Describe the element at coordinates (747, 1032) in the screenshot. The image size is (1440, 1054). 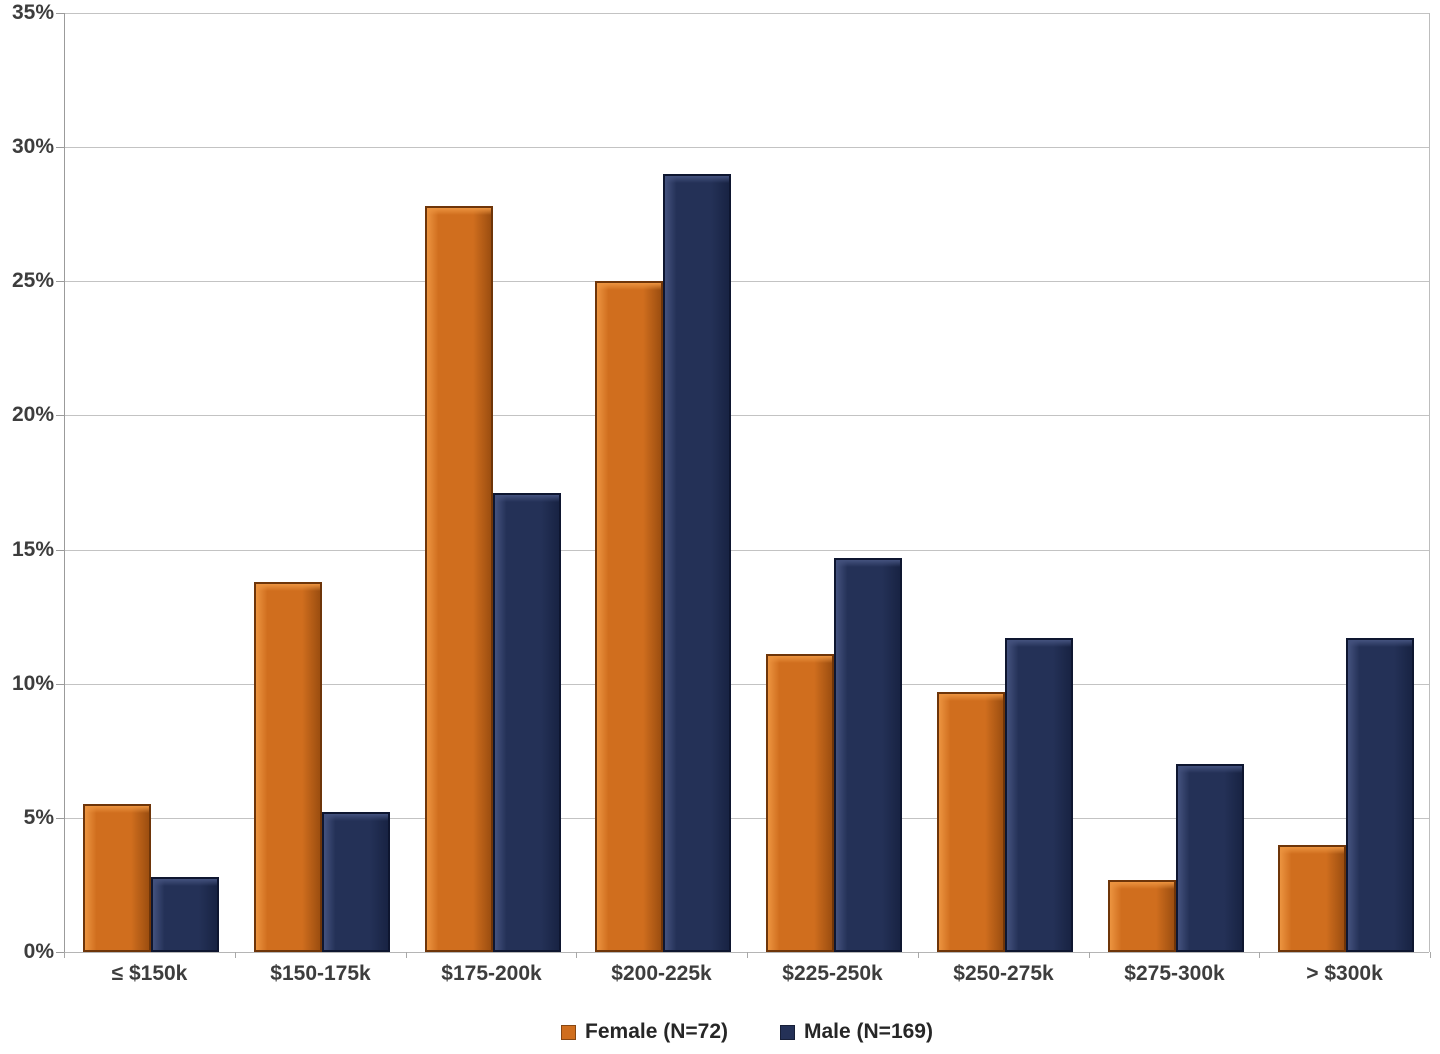
I see `legend: Female (N=72) Male (N=169)` at that location.